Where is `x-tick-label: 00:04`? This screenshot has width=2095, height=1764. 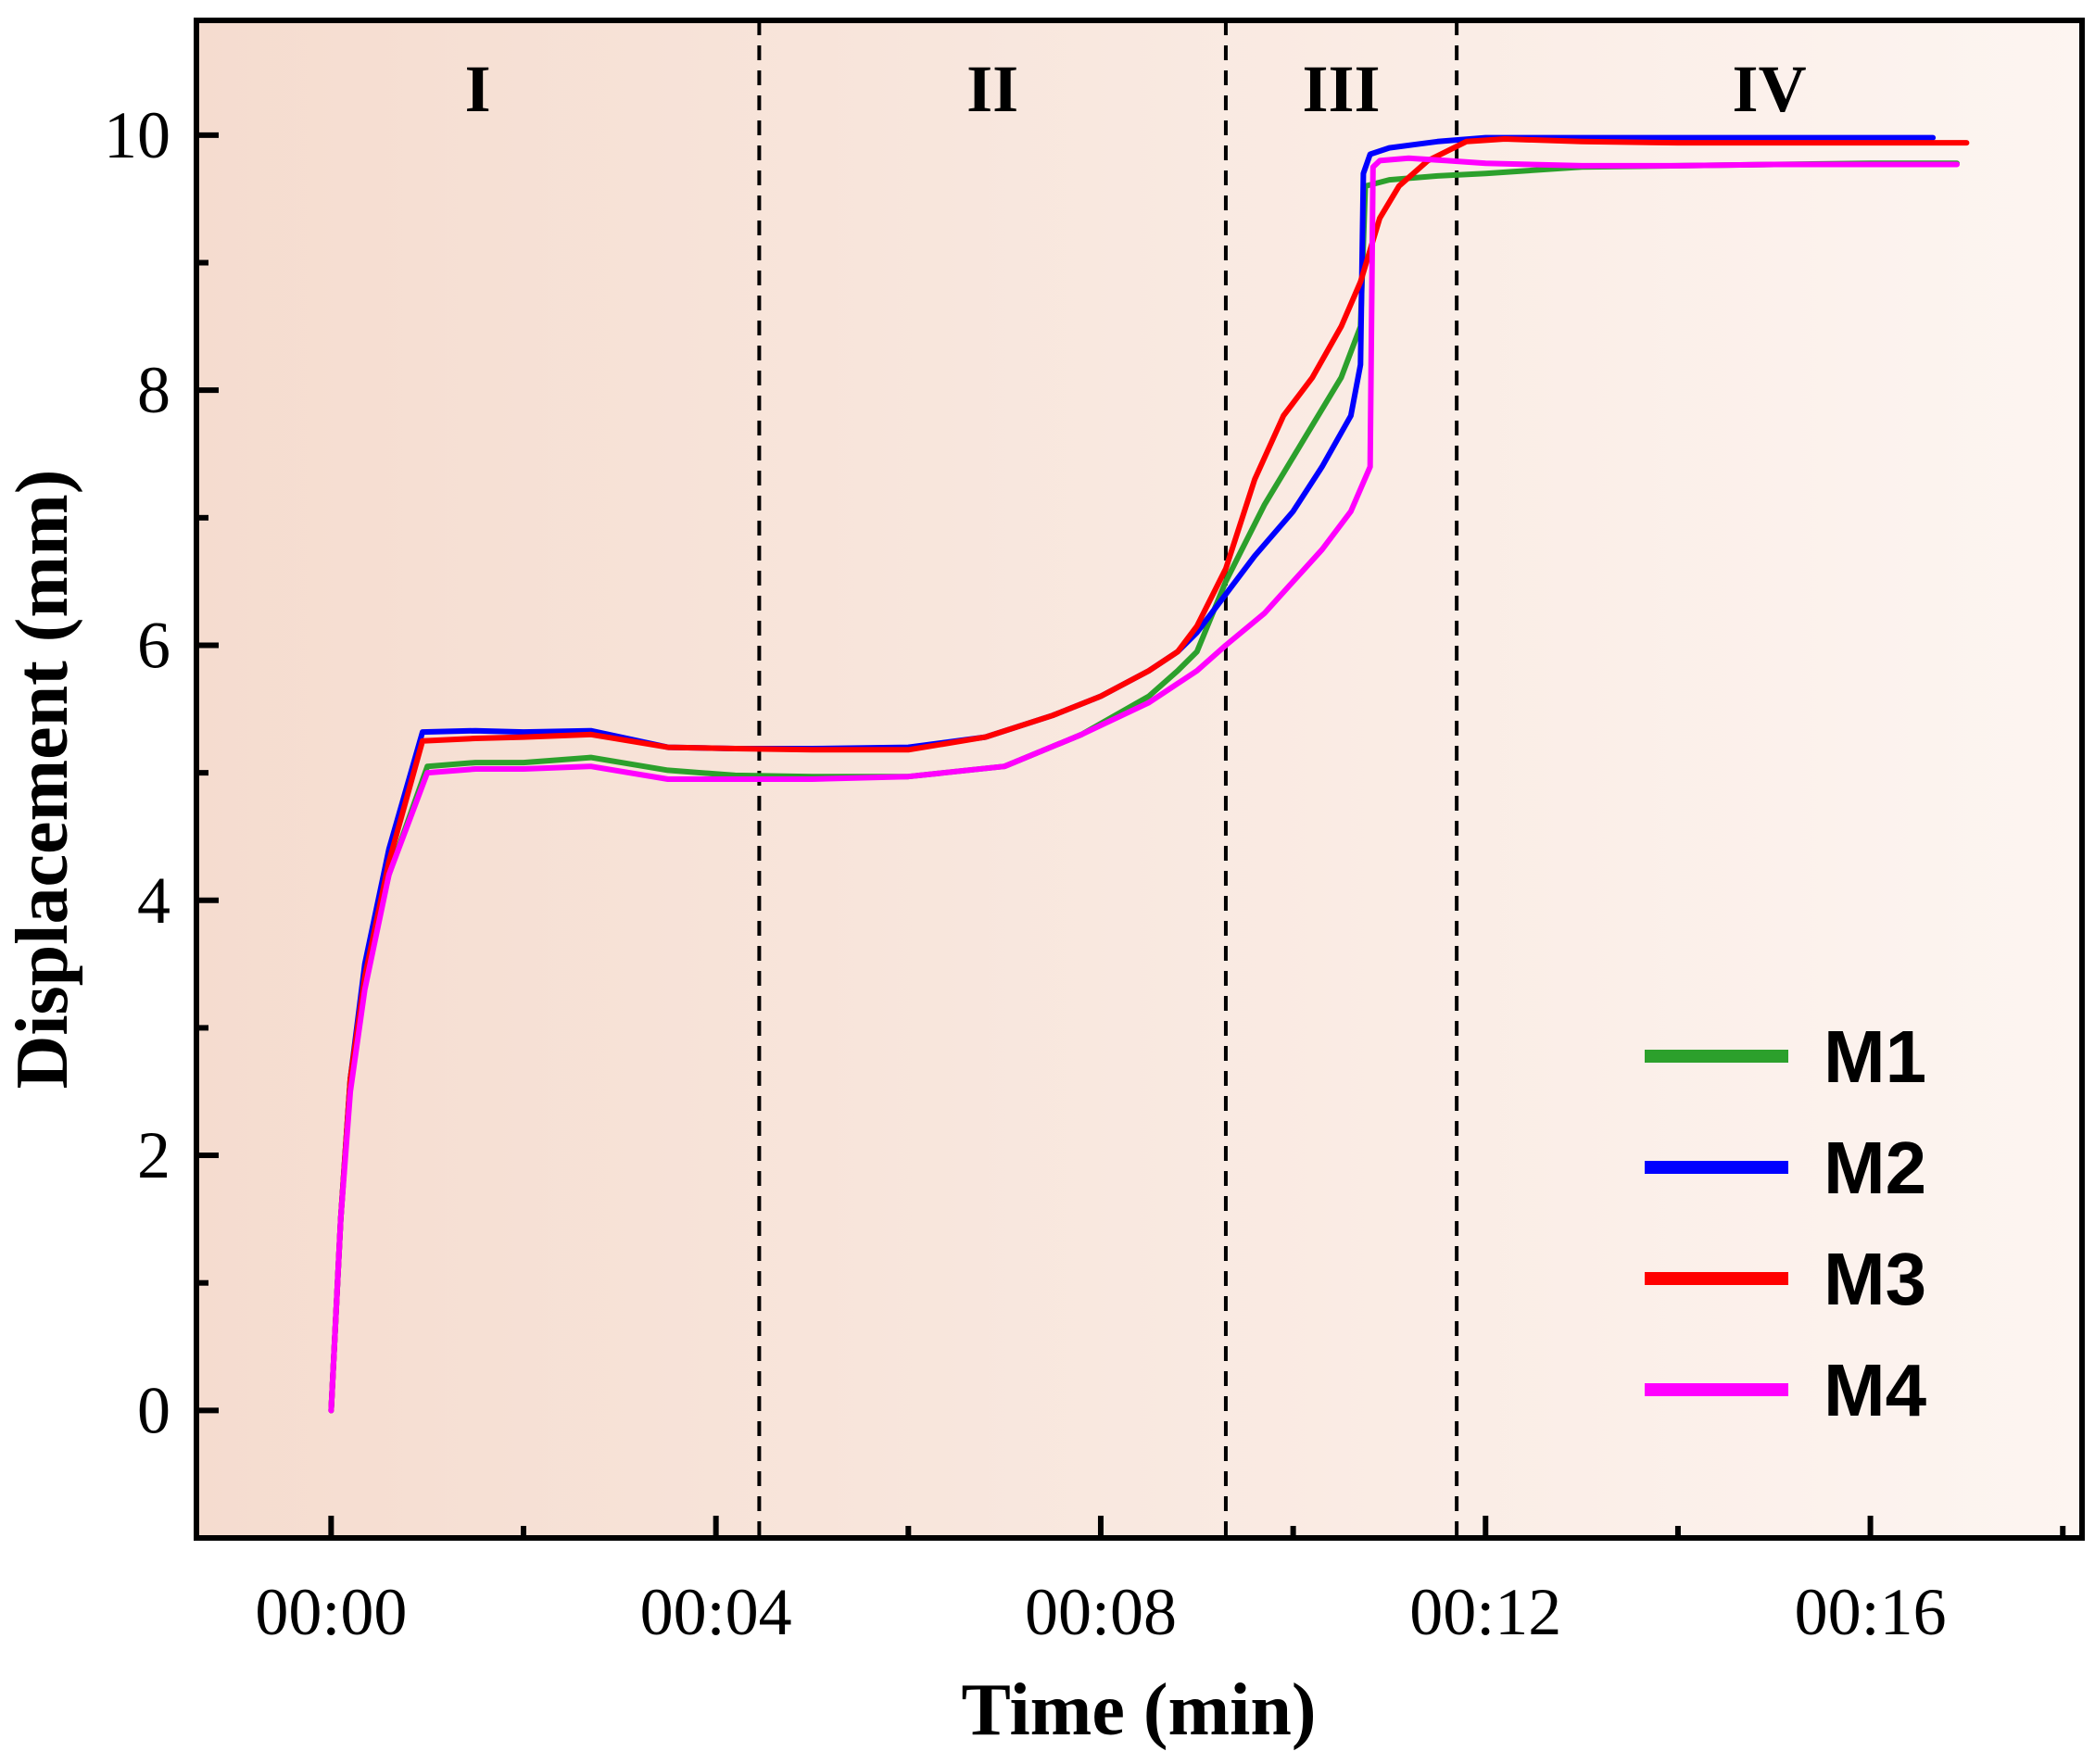
x-tick-label: 00:04 is located at coordinates (716, 1612).